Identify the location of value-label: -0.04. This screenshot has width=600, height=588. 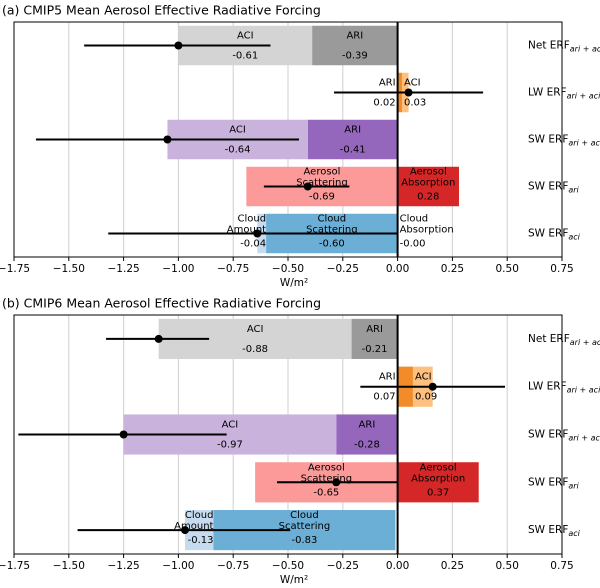
(253, 244).